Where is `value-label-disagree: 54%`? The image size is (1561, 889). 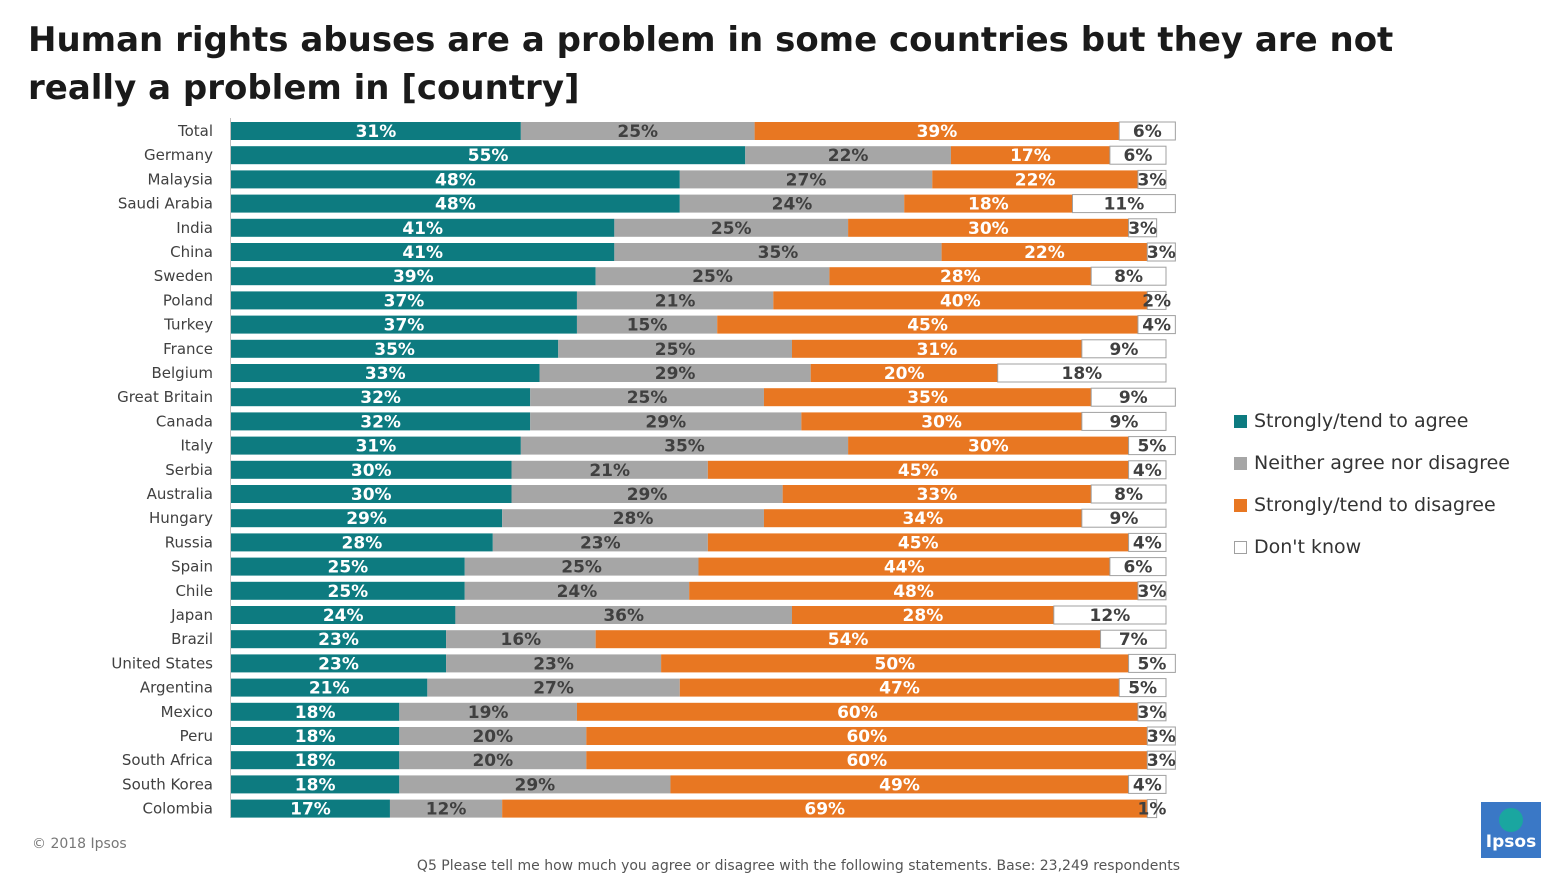
value-label-disagree: 54% is located at coordinates (848, 640).